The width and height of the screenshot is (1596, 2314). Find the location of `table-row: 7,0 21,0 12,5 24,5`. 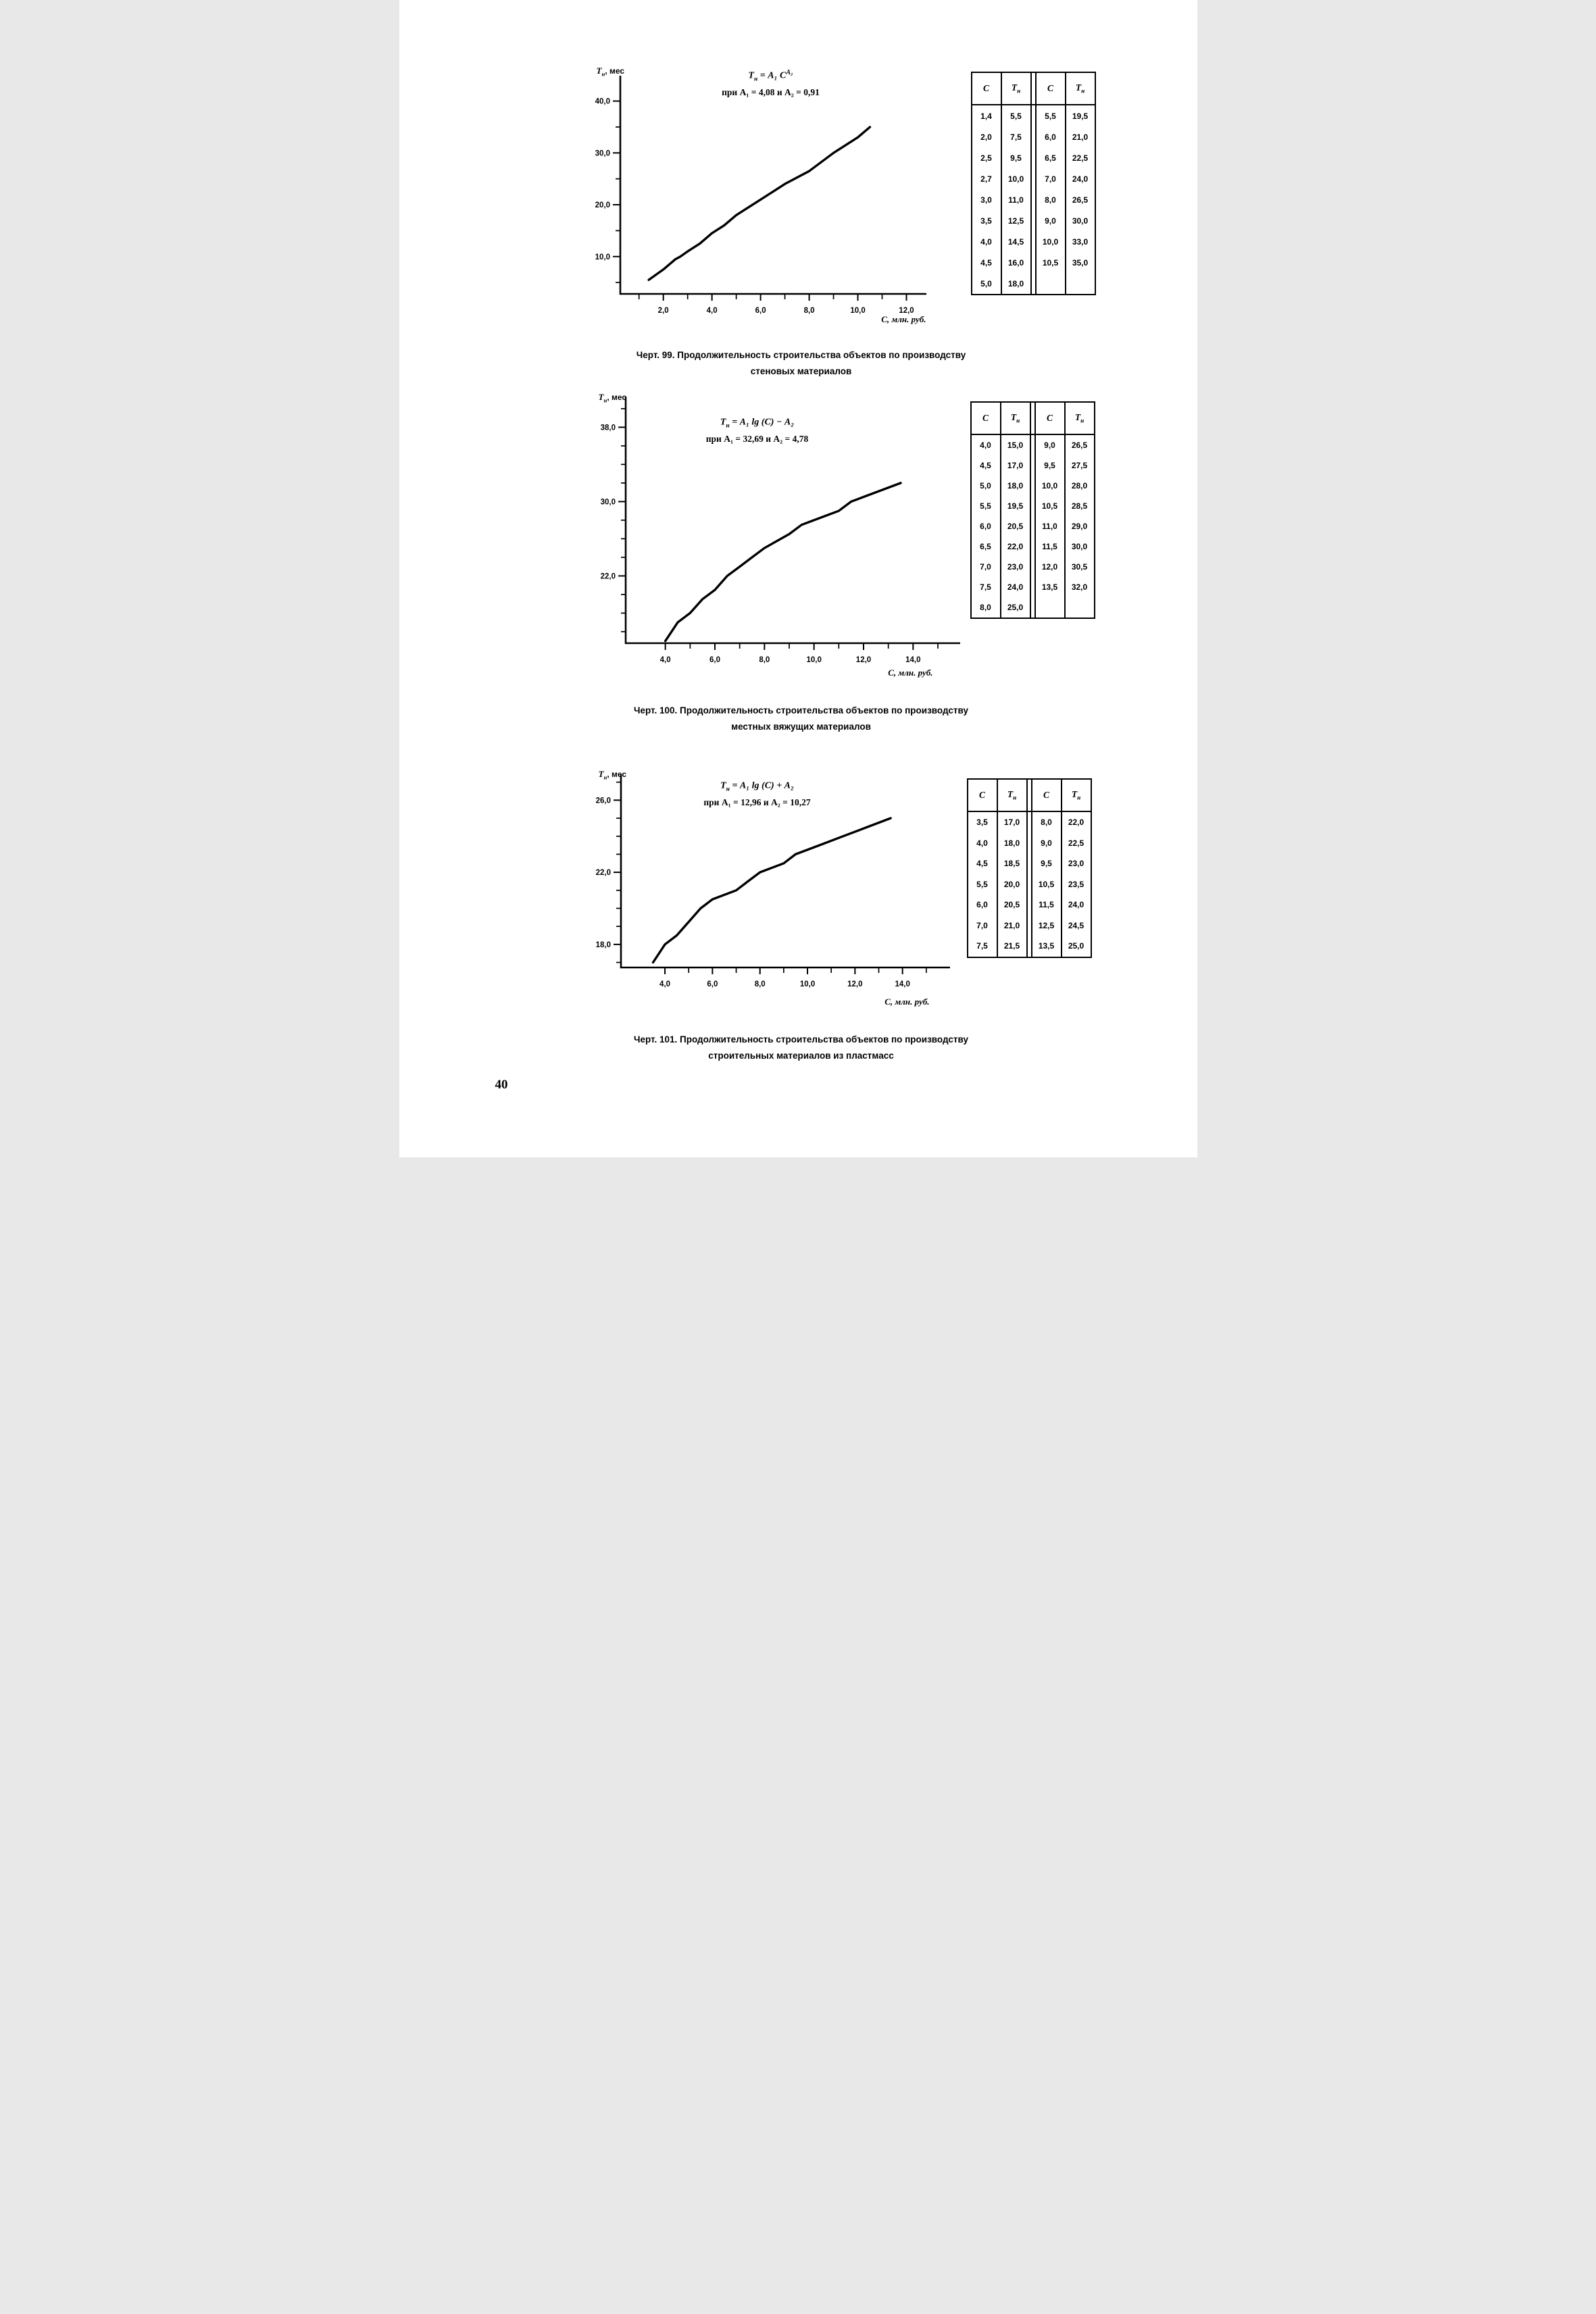

table-row: 7,0 21,0 12,5 24,5 is located at coordinates (1029, 926).